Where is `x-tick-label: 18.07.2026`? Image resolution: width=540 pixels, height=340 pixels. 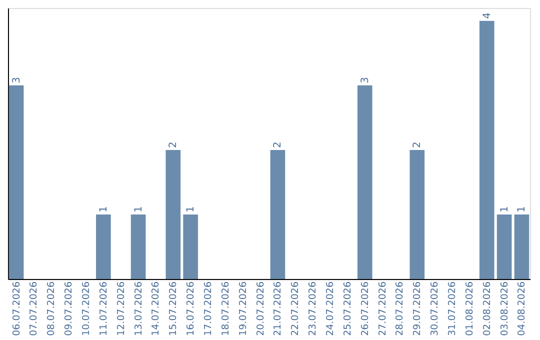 x-tick-label: 18.07.2026 is located at coordinates (226, 309).